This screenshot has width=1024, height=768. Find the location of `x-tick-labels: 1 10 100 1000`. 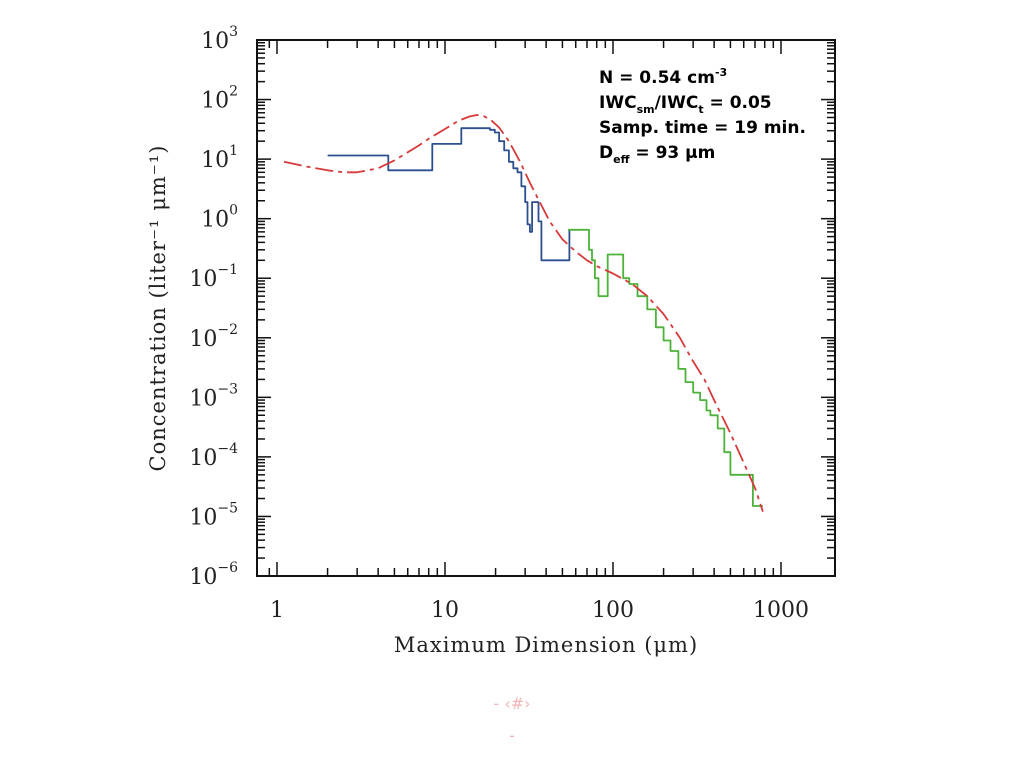

x-tick-labels: 1 10 100 1000 is located at coordinates (539, 610).